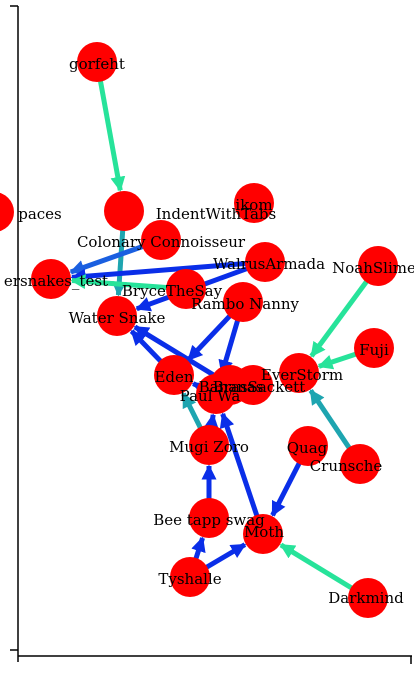 This screenshot has height=681, width=414. I want to click on node-sackett, so click(253, 385).